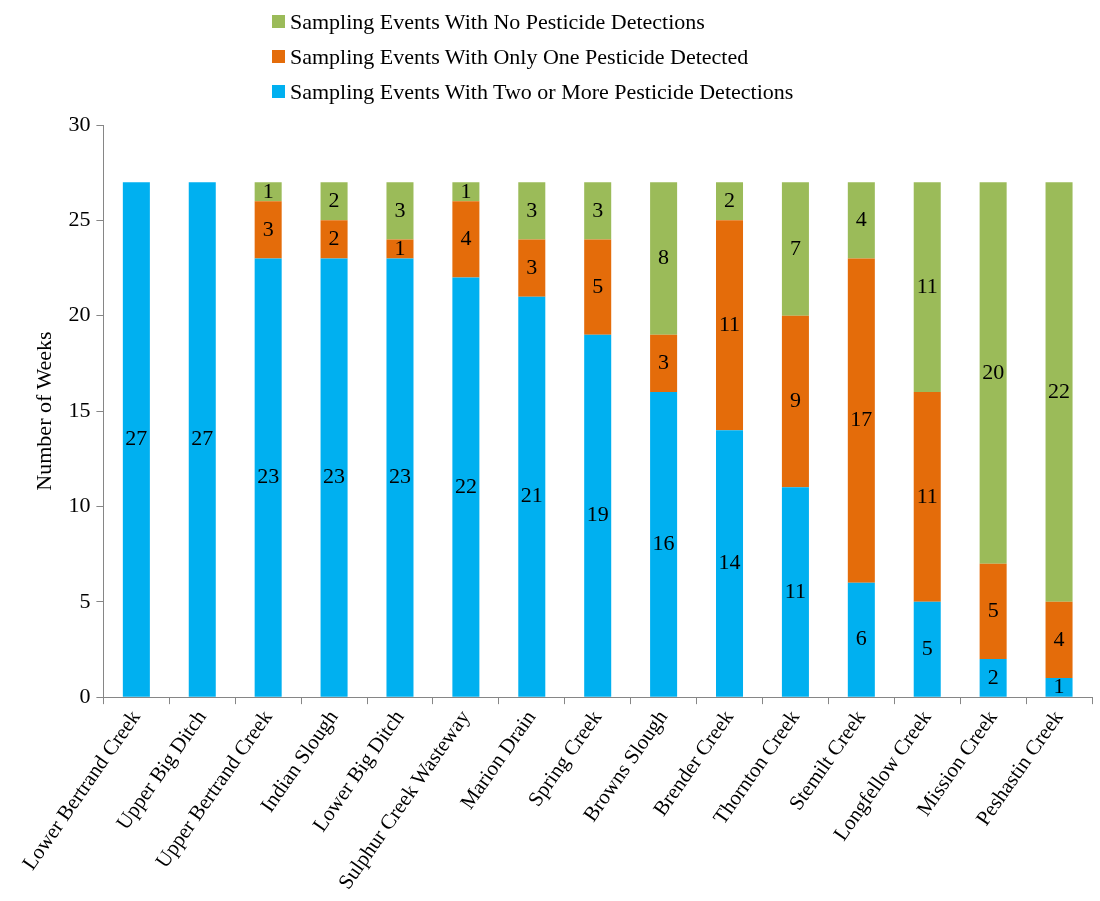 The height and width of the screenshot is (901, 1100). Describe the element at coordinates (79, 505) in the screenshot. I see `y-tick-label: 10` at that location.